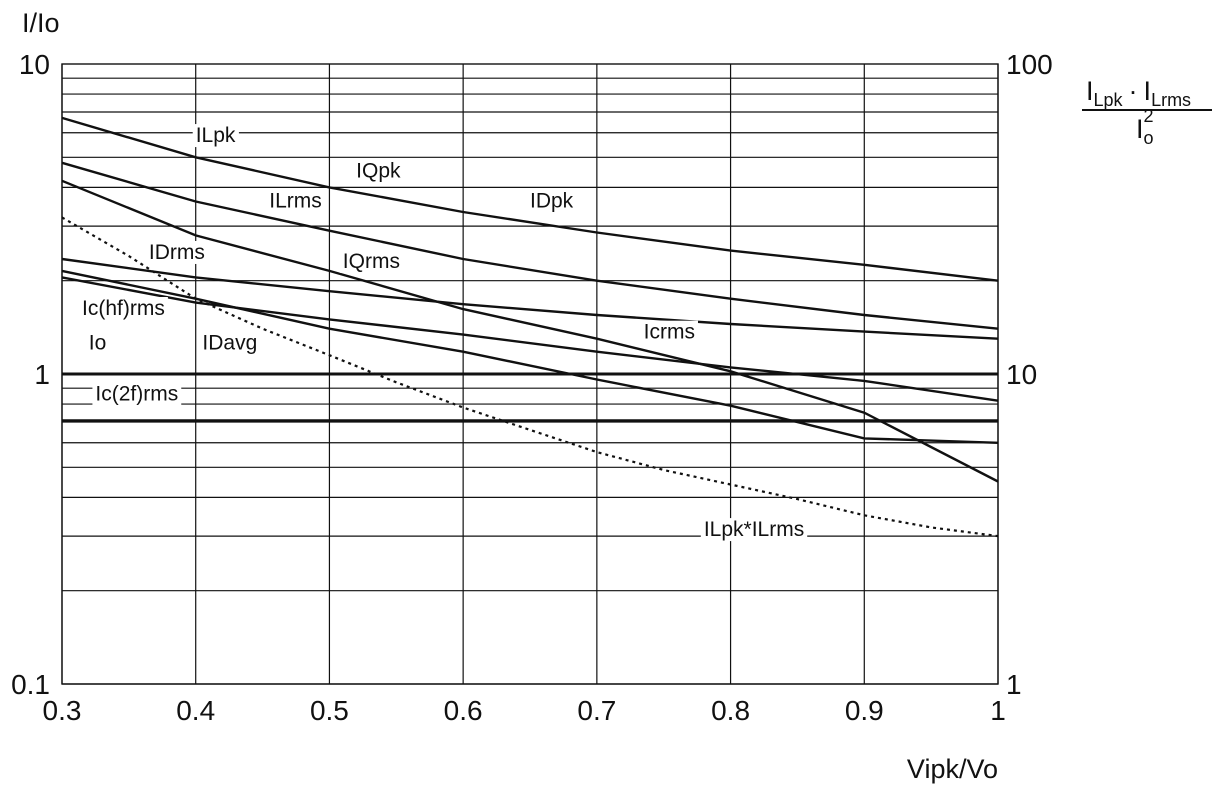  I want to click on series-line-idrms, so click(530, 339).